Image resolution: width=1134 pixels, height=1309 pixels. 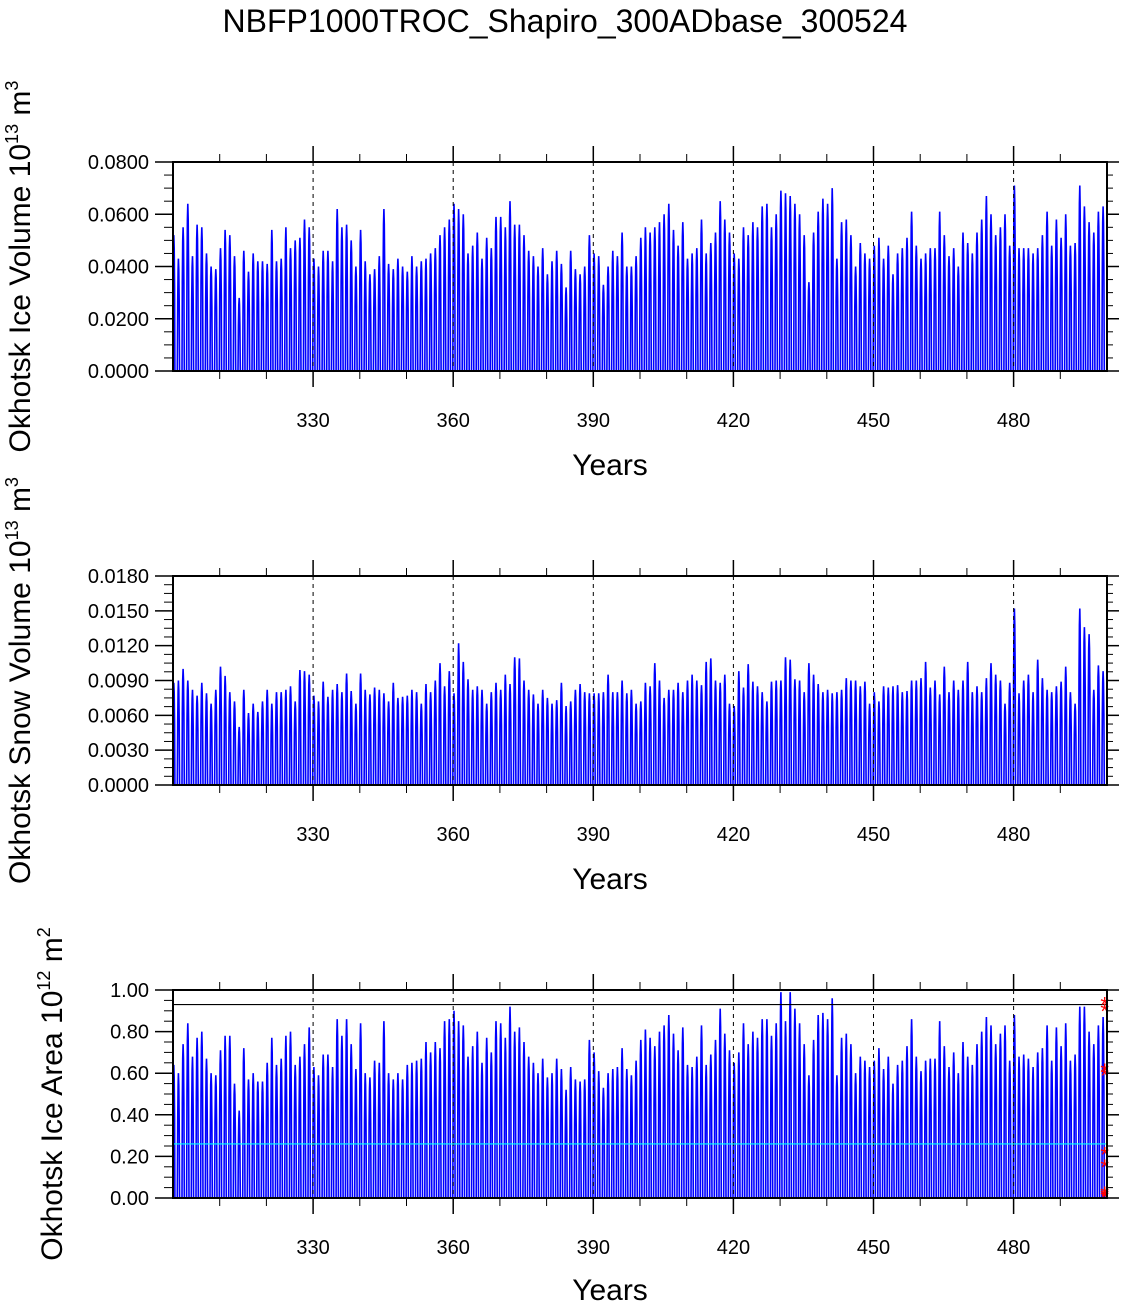 What do you see at coordinates (118, 682) in the screenshot?
I see `snow-volume-ytick-label: 0.0090` at bounding box center [118, 682].